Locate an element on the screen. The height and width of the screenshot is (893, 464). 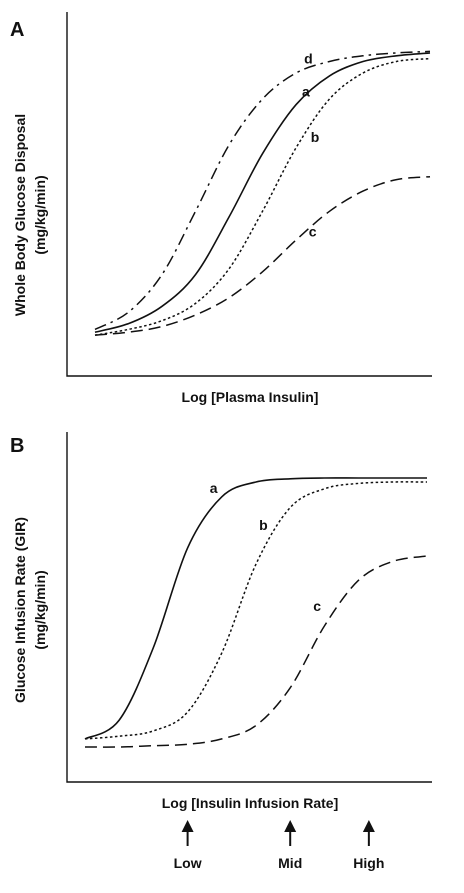
dose-label-low: Low is located at coordinates (188, 863).